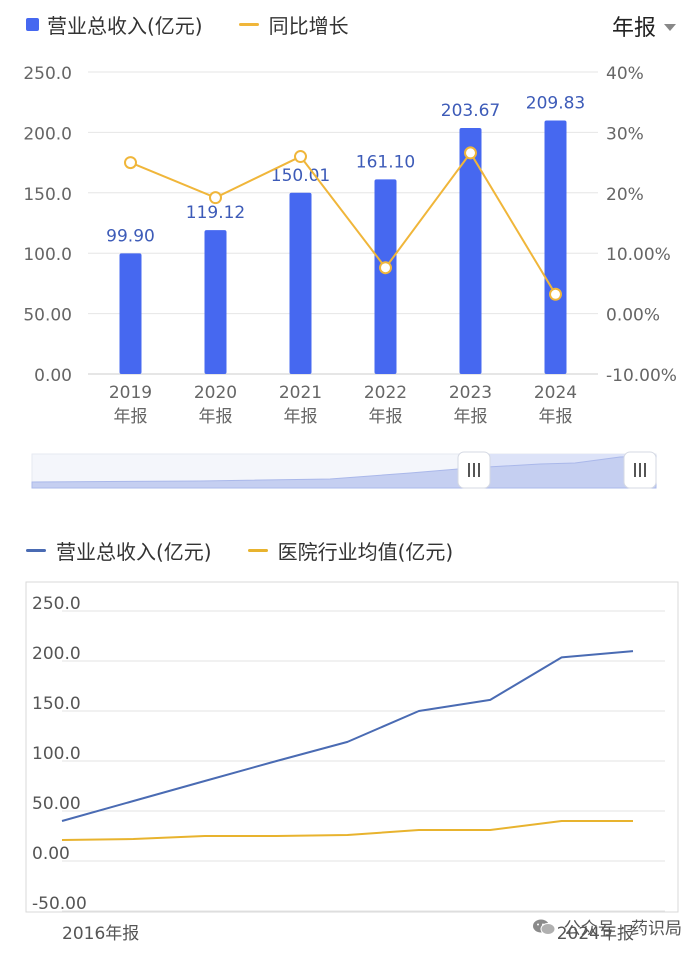 This screenshot has height=953, width=700. Describe the element at coordinates (555, 393) in the screenshot. I see `x-tick-label: 2024` at that location.